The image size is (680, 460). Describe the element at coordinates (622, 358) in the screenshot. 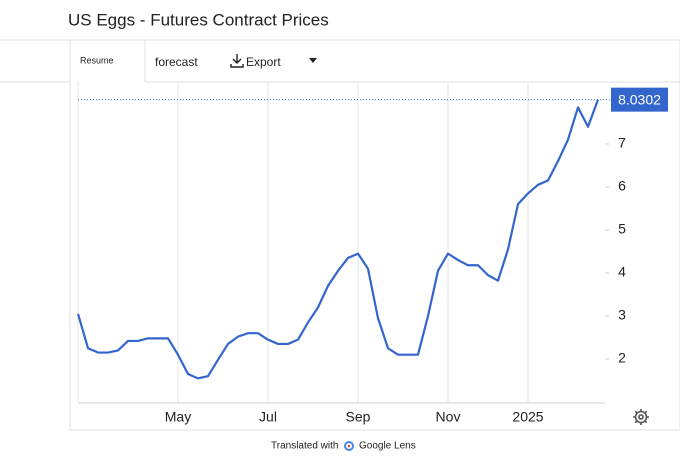

I see `y-tick-label: 2` at that location.